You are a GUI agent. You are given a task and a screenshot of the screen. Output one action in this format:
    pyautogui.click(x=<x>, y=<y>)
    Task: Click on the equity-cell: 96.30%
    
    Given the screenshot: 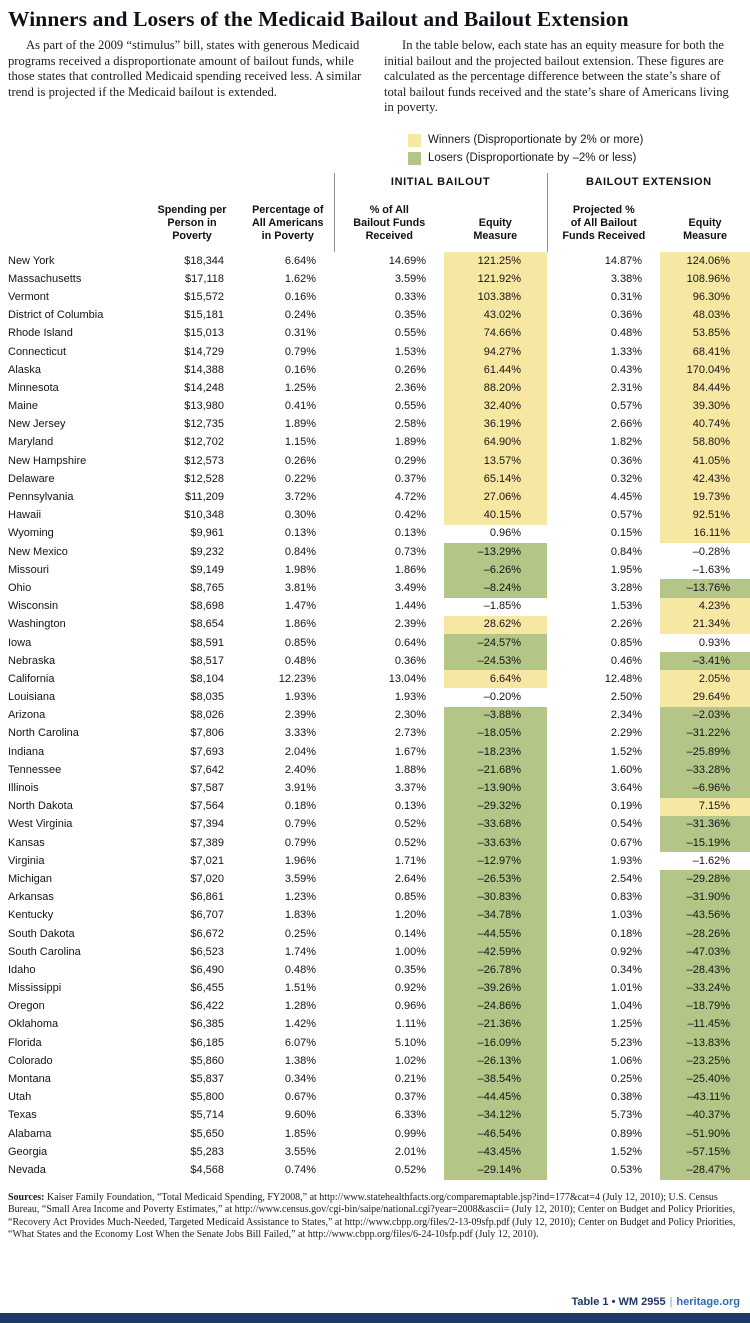 What is the action you would take?
    pyautogui.click(x=705, y=297)
    